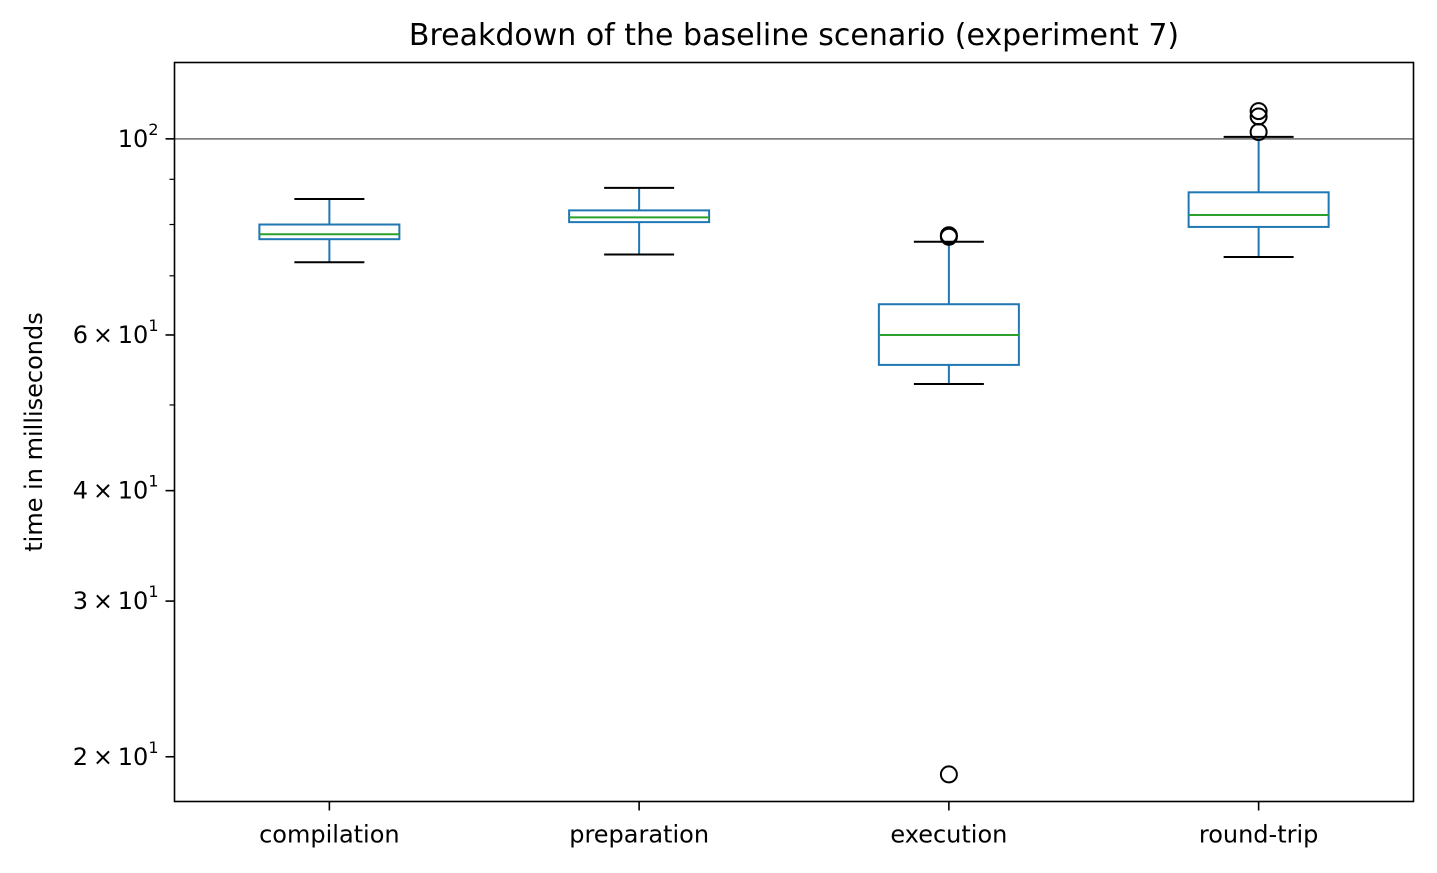 This screenshot has width=1437, height=873. I want to click on box-preparation, so click(639, 221).